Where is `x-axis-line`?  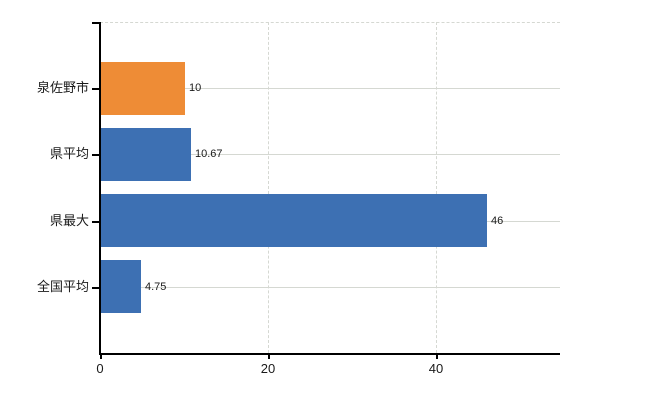
x-axis-line is located at coordinates (329, 354).